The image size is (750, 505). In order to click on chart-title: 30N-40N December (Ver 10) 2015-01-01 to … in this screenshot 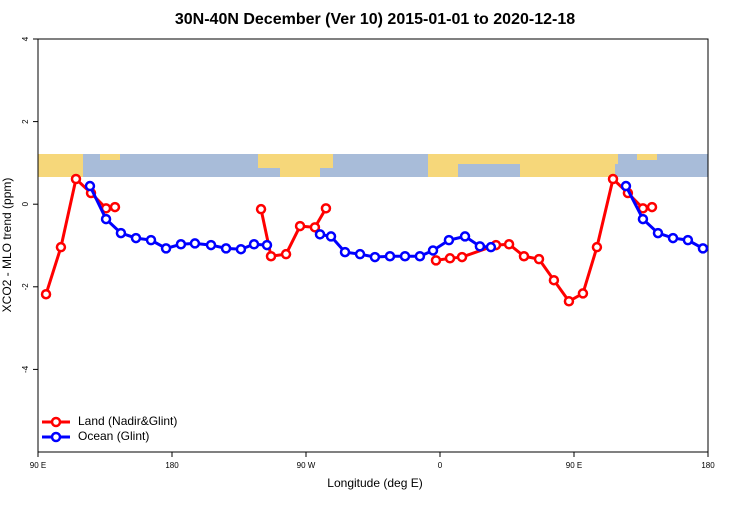, I will do `click(375, 19)`.